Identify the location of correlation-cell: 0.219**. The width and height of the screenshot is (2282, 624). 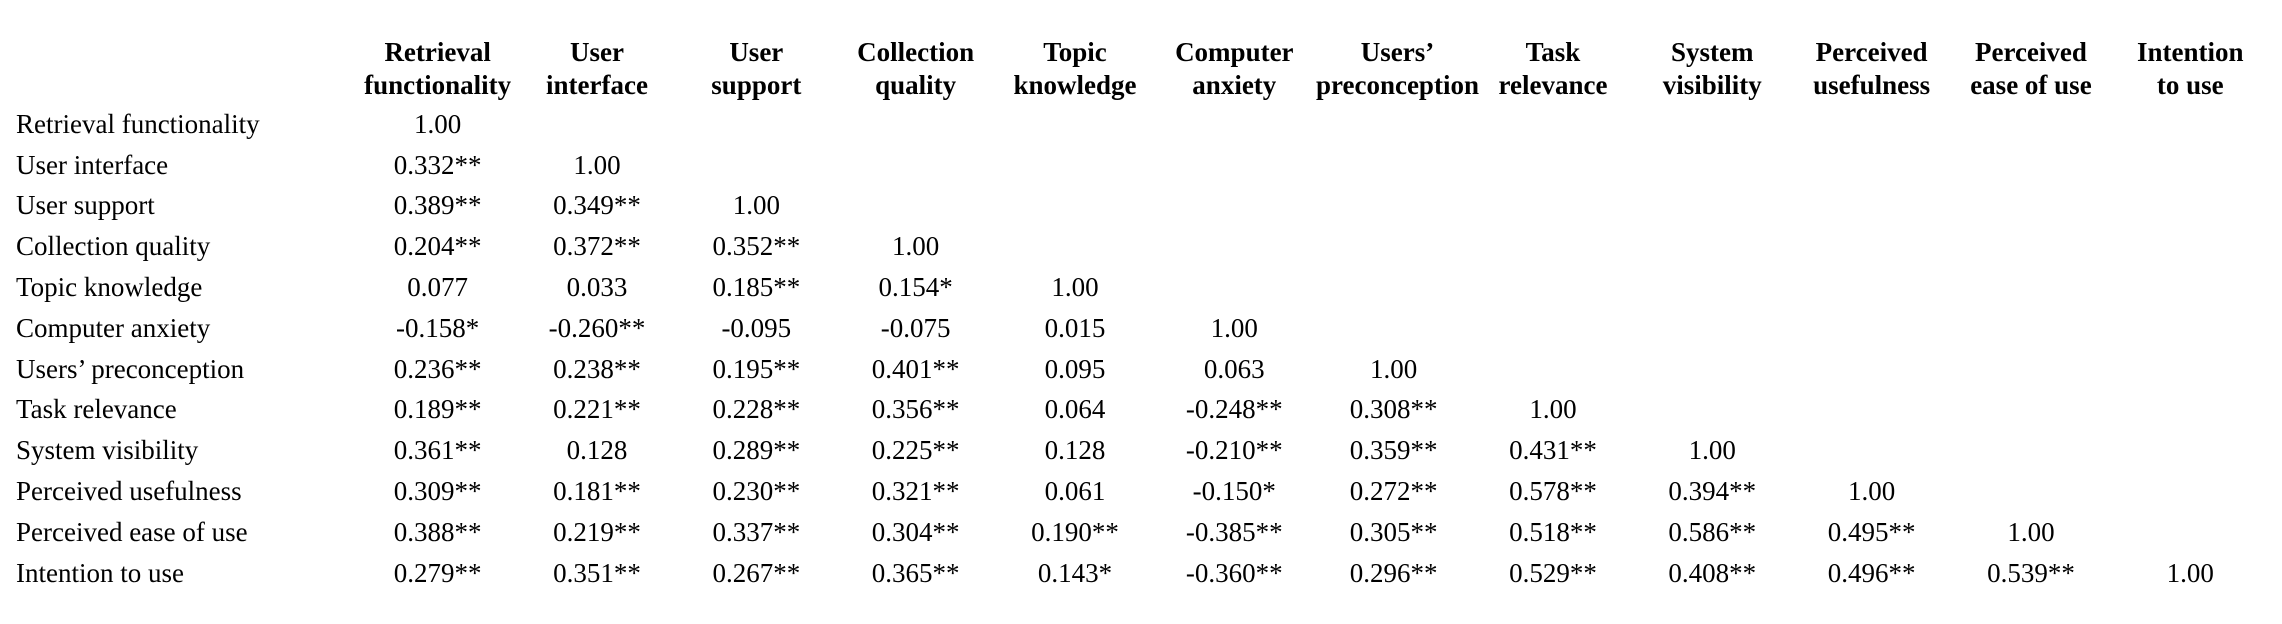
(597, 531).